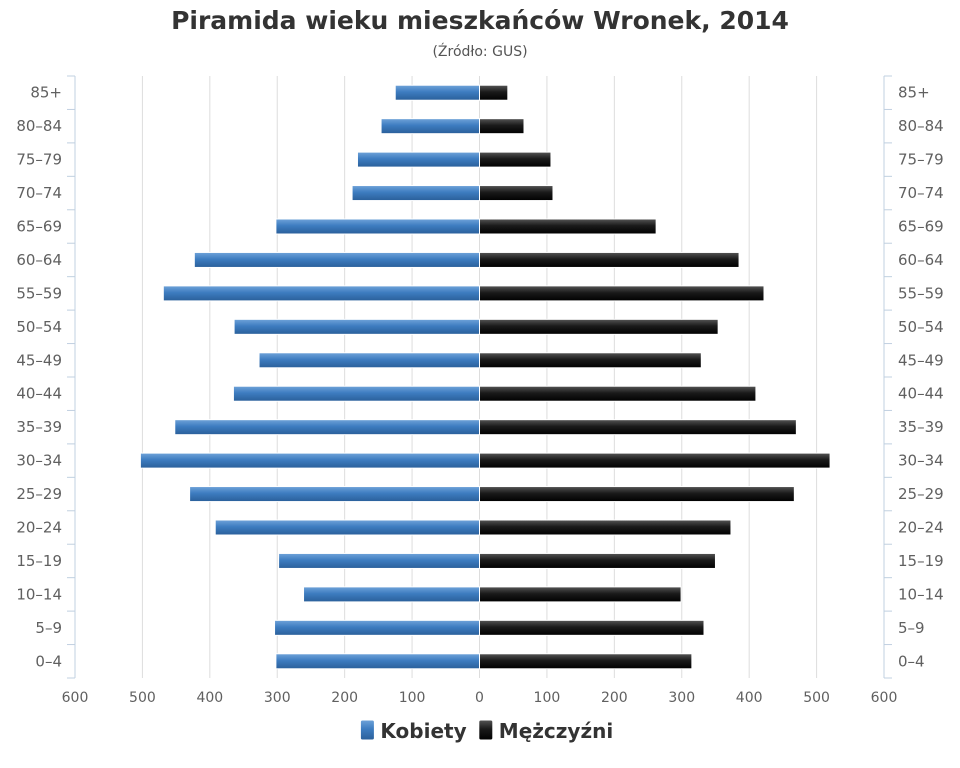  What do you see at coordinates (921, 427) in the screenshot?
I see `y-tick-label-right: 35–39` at bounding box center [921, 427].